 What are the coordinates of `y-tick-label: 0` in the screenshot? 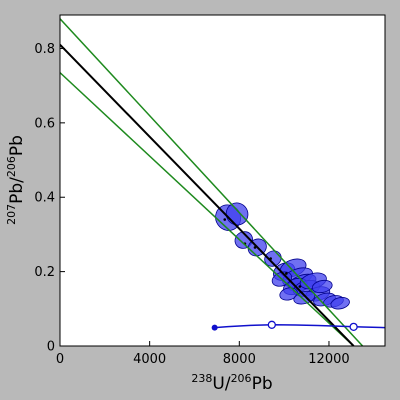 It's located at (51, 347).